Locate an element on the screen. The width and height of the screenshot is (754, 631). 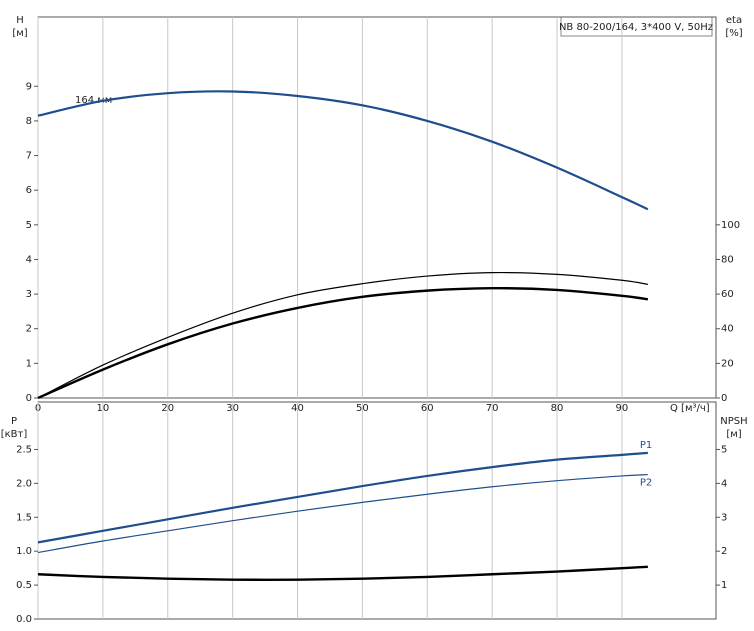
y2-axis-unit: [%] is located at coordinates (733, 33).